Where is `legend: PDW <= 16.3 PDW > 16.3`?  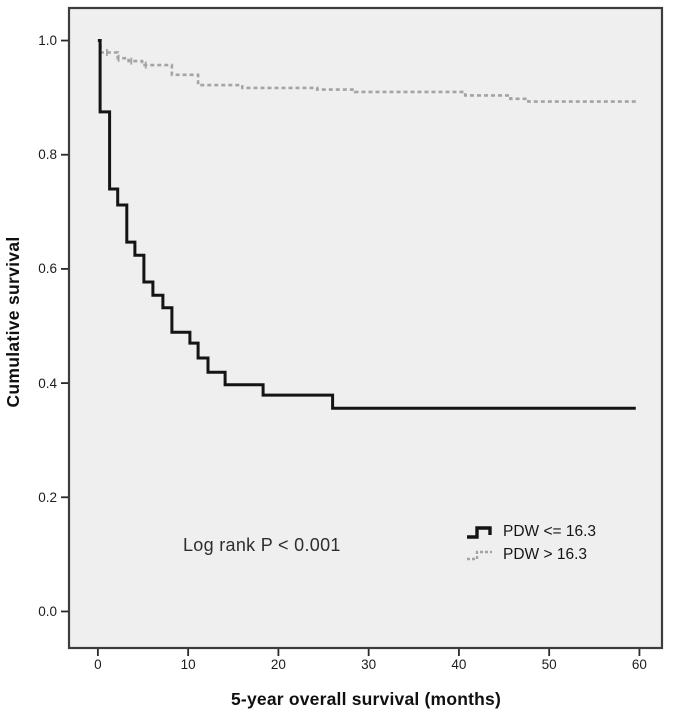
legend: PDW <= 16.3 PDW > 16.3 is located at coordinates (530, 543).